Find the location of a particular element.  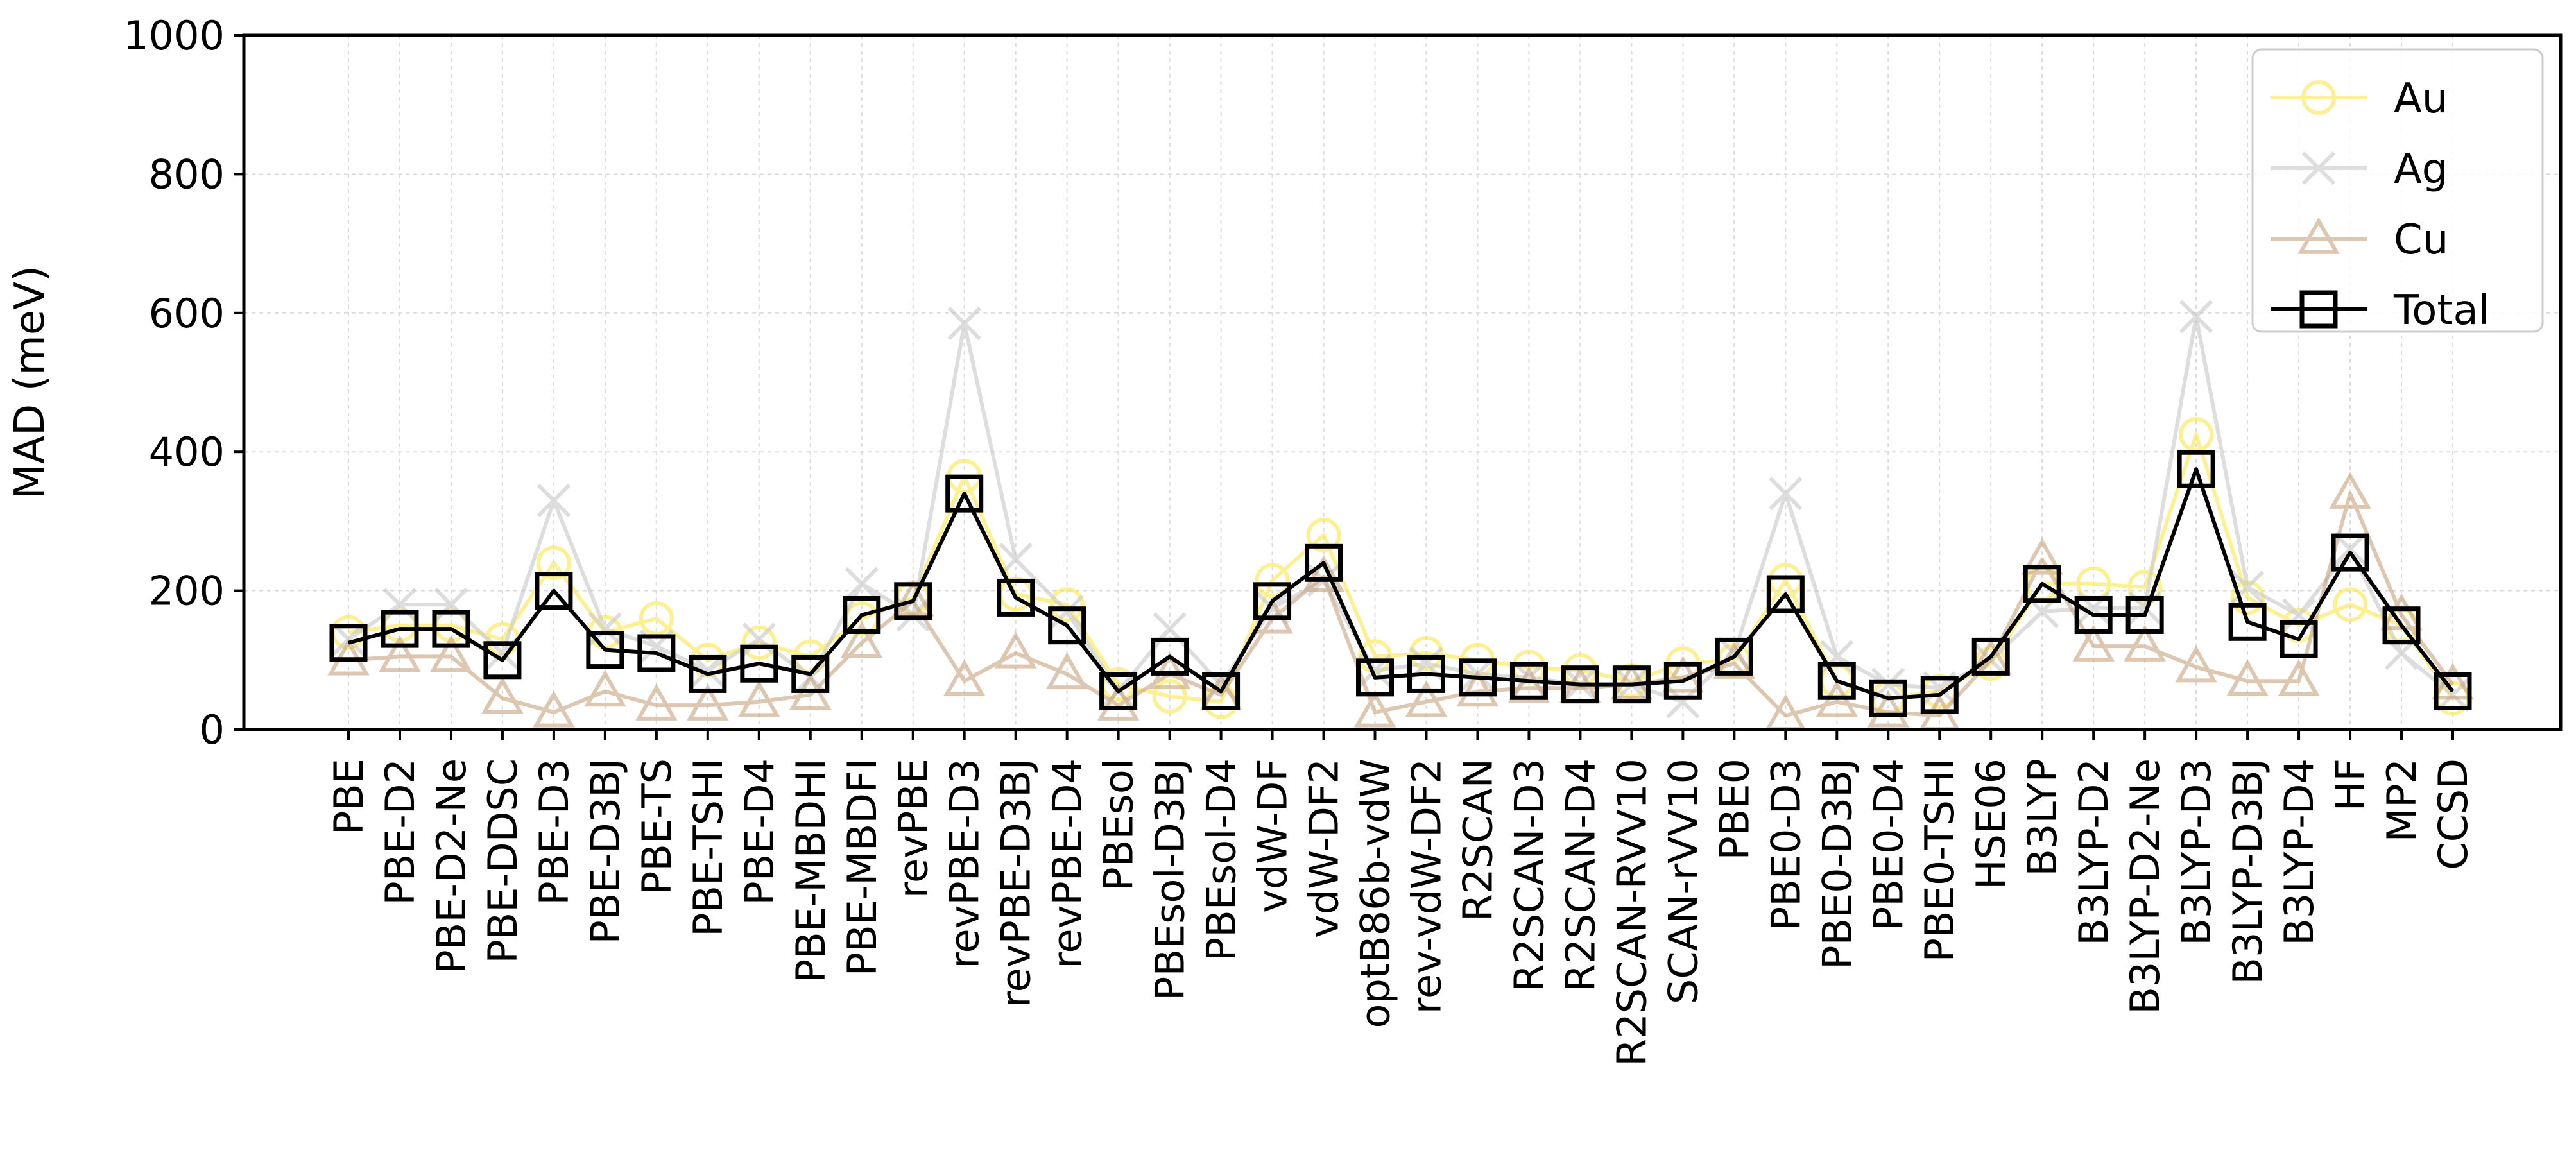

legend-box is located at coordinates (2397, 191).